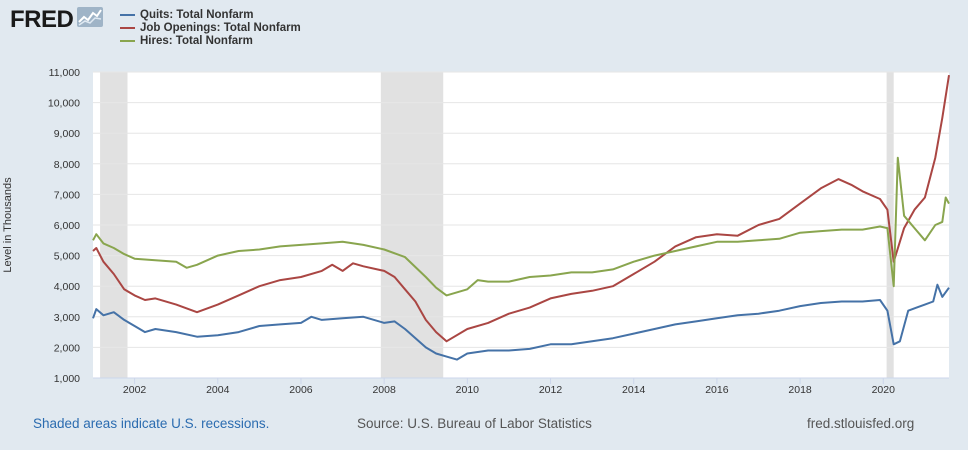 This screenshot has height=450, width=968. What do you see at coordinates (151, 423) in the screenshot?
I see `recession-note-link: Shaded areas indicate U.S. recessions.` at bounding box center [151, 423].